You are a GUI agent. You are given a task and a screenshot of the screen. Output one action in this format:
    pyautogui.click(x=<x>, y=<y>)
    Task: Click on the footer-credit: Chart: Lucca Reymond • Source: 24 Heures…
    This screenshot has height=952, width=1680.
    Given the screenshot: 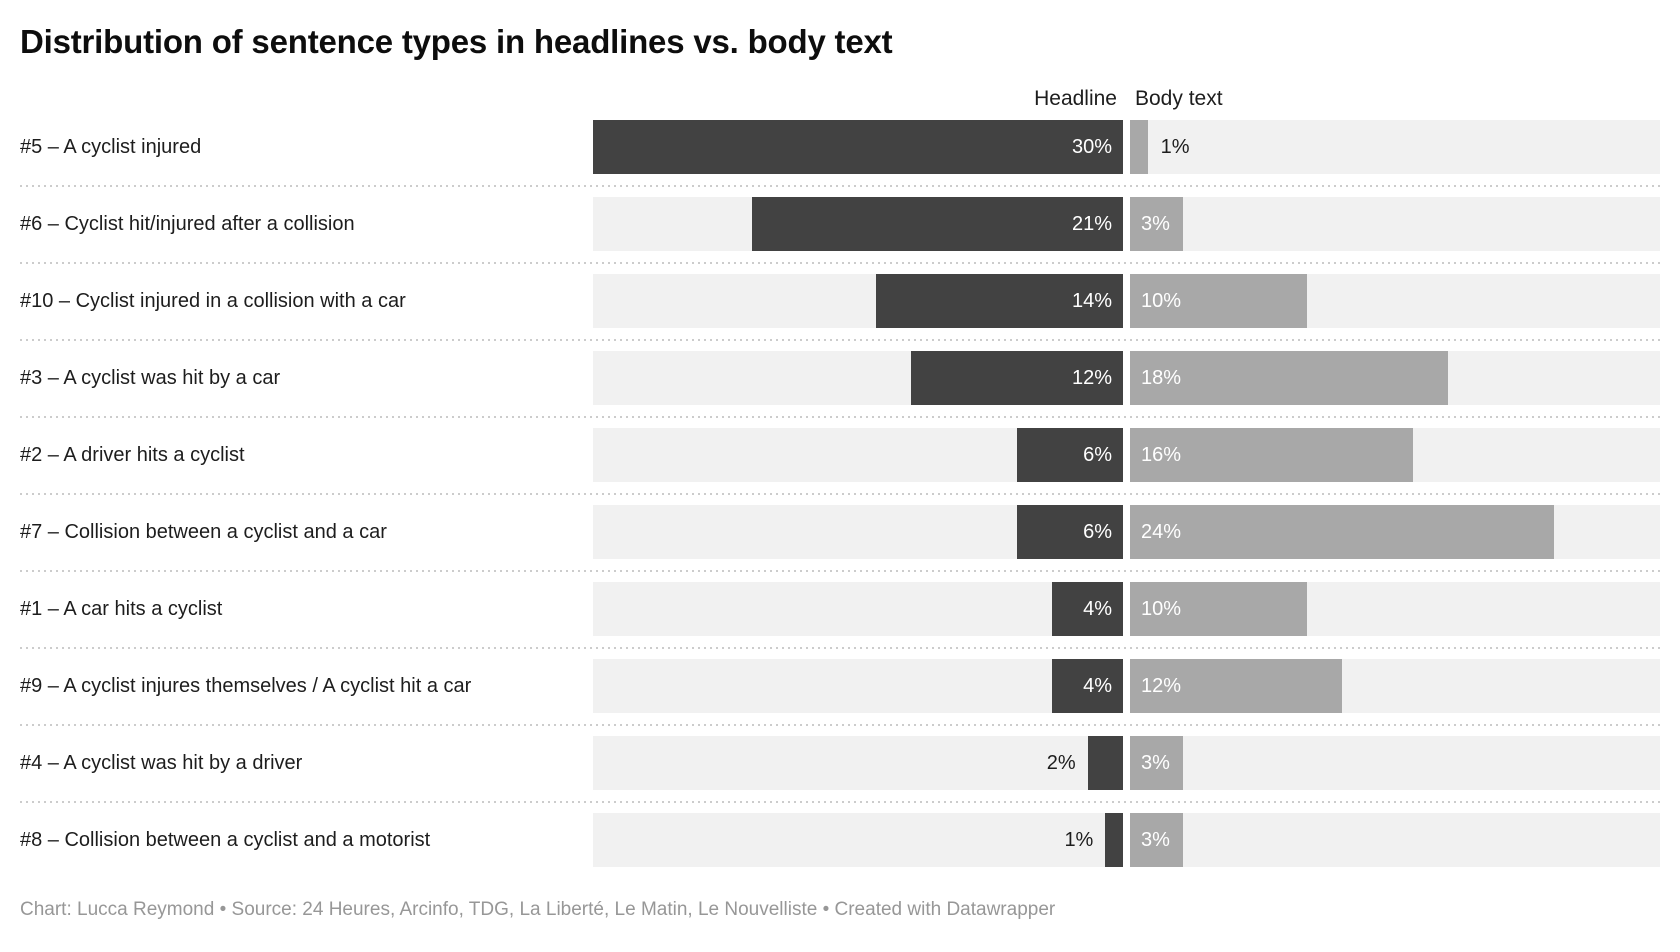 What is the action you would take?
    pyautogui.click(x=538, y=909)
    